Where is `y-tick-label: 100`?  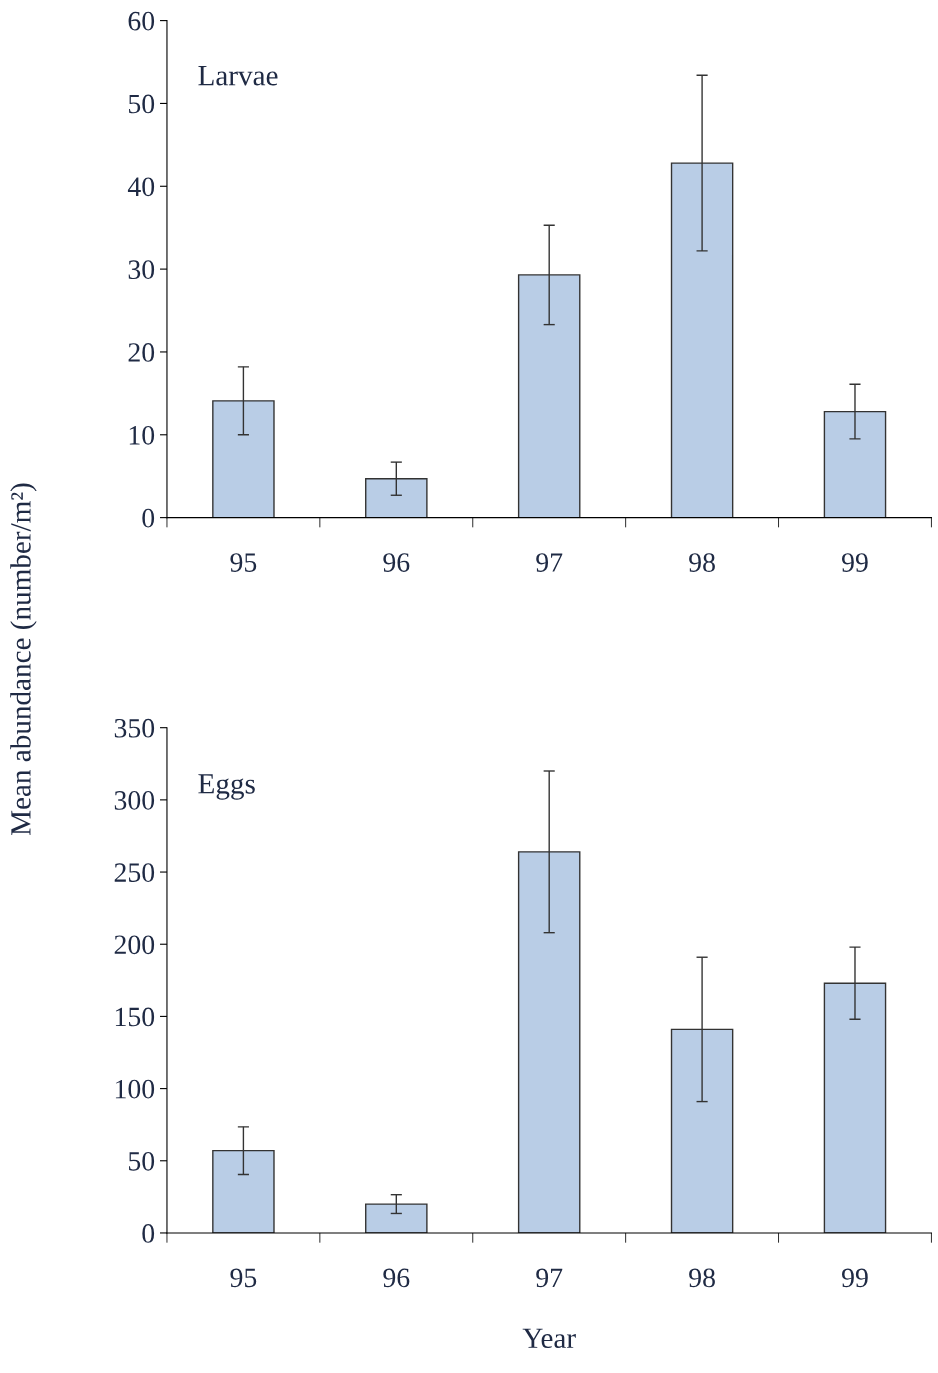 y-tick-label: 100 is located at coordinates (135, 1089).